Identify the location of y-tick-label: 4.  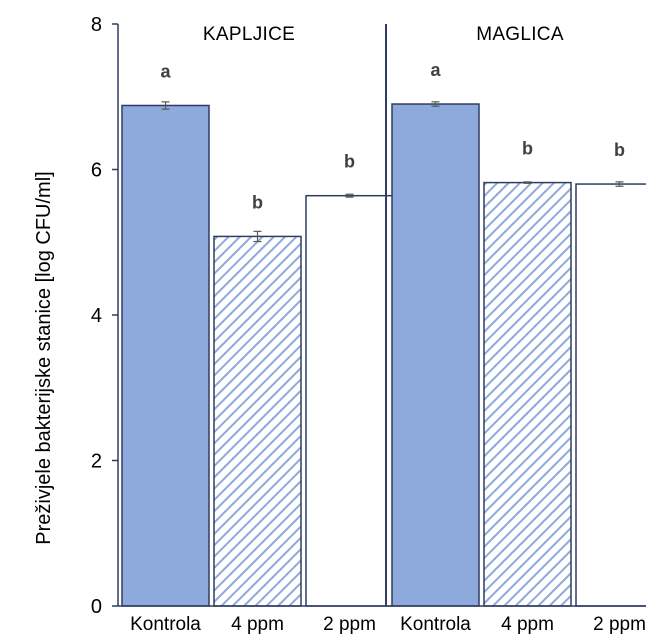
(96, 316).